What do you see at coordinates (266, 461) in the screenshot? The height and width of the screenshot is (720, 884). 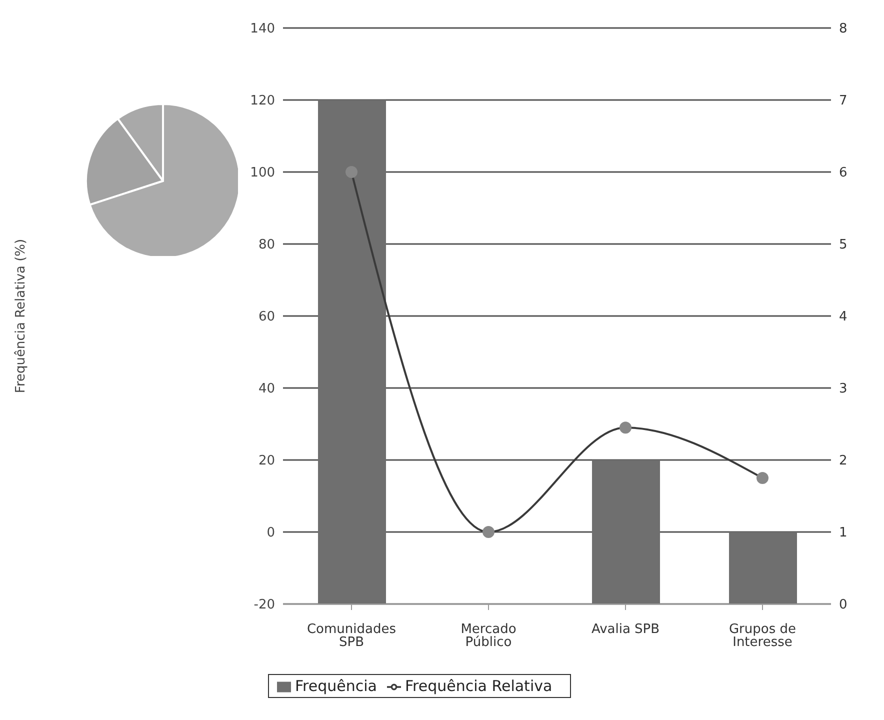 I see `y-tick-label: 20` at bounding box center [266, 461].